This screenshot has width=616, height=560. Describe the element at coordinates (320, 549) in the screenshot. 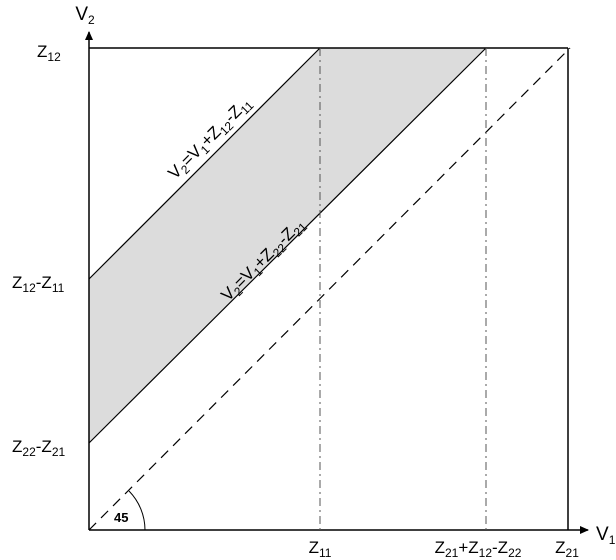

I see `x-tick-z11: Z11` at that location.